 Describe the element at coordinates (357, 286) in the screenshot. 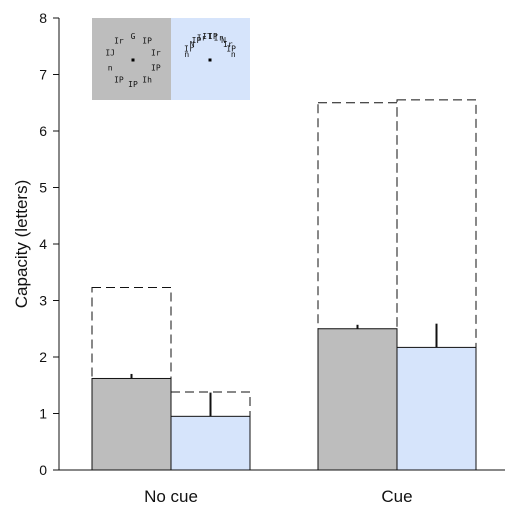

I see `ceiling-box` at that location.